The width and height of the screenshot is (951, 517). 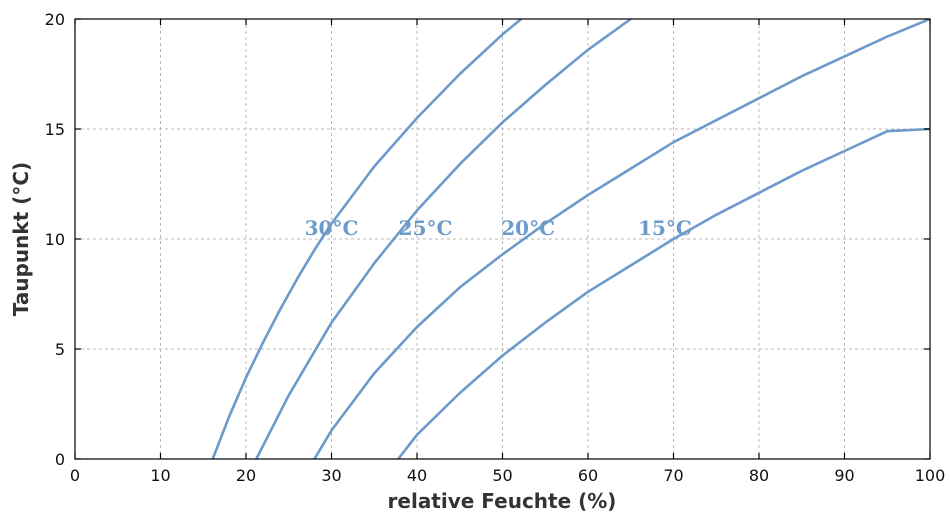 What do you see at coordinates (75, 475) in the screenshot?
I see `x-tick-label: 0` at bounding box center [75, 475].